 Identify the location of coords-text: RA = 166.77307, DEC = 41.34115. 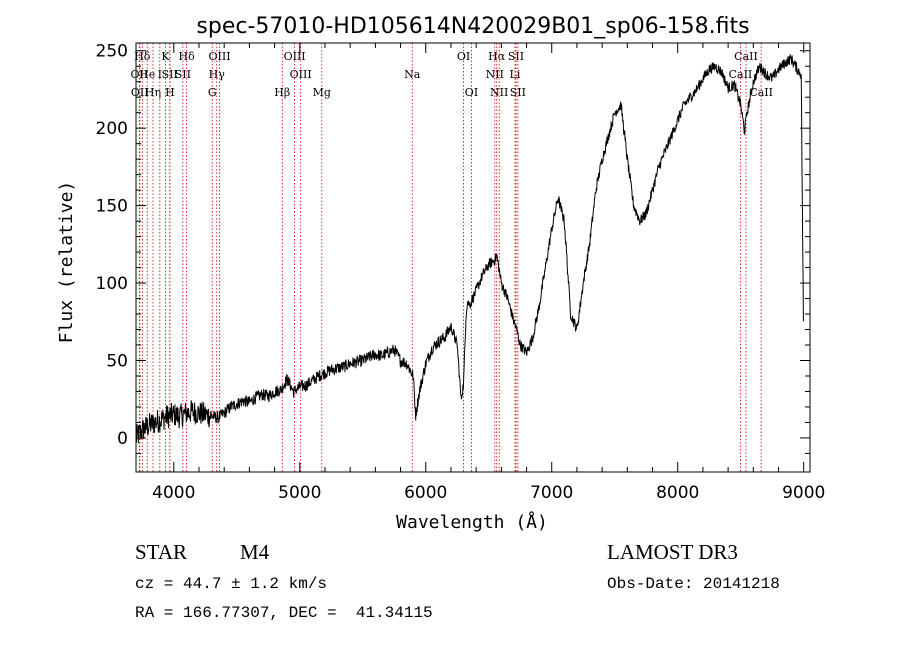
(284, 613).